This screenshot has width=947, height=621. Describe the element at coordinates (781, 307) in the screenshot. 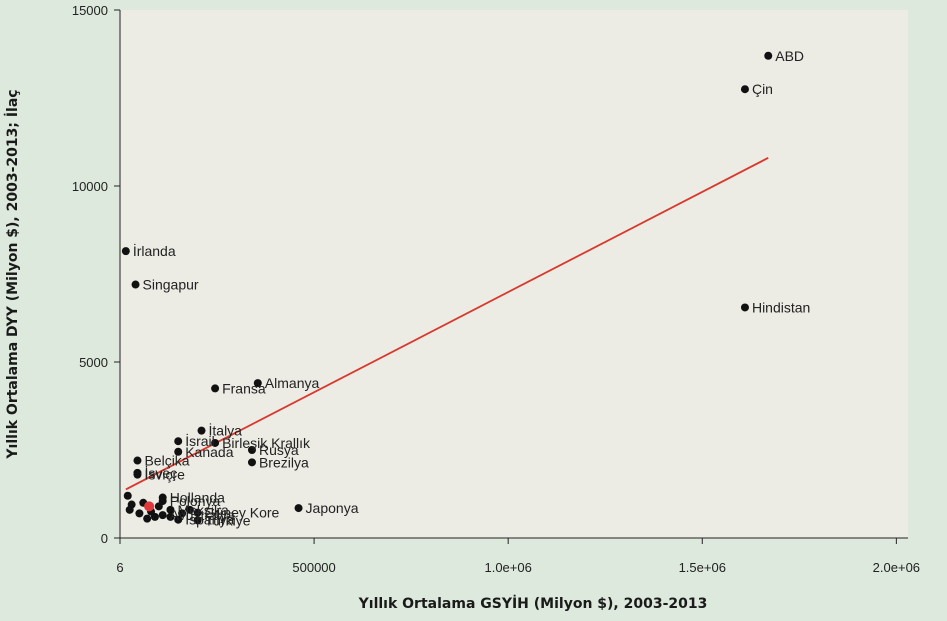

I see `point-label: Hindistan` at that location.